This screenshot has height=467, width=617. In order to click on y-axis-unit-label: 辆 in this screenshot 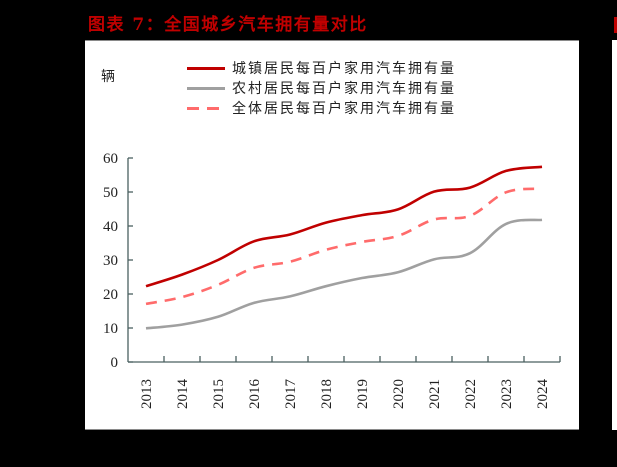, I will do `click(108, 77)`.